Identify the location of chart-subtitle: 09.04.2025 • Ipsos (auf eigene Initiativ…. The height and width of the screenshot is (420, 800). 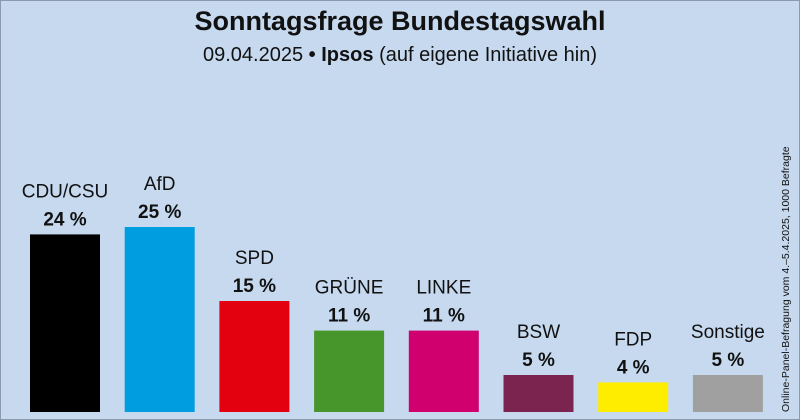
(400, 55).